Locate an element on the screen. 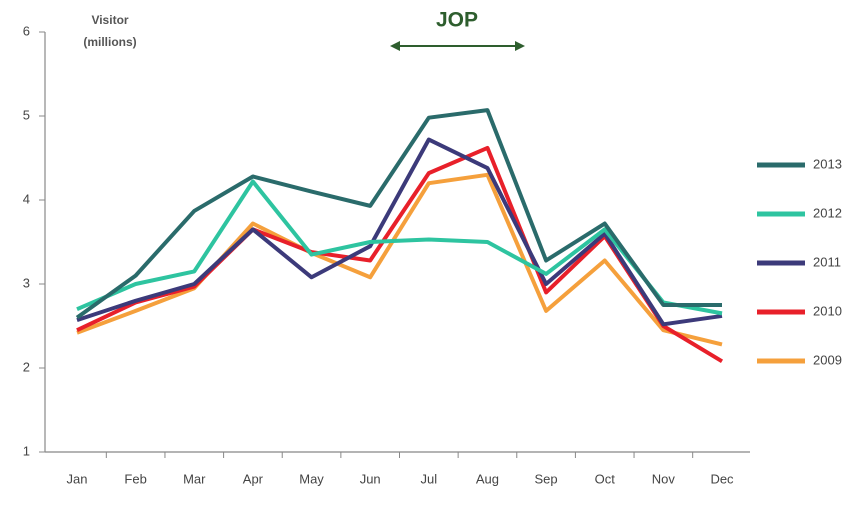 Image resolution: width=855 pixels, height=517 pixels. y-axis-label: (millions) is located at coordinates (109, 42).